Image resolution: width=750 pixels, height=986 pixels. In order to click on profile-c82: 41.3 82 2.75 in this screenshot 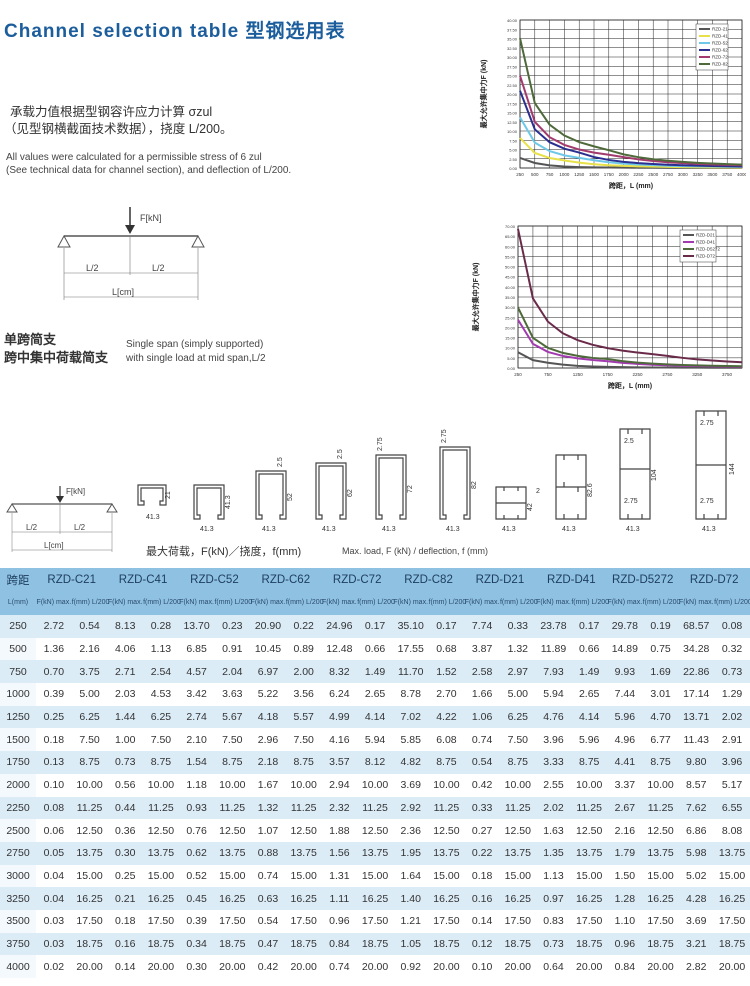, I will do `click(458, 481)`.